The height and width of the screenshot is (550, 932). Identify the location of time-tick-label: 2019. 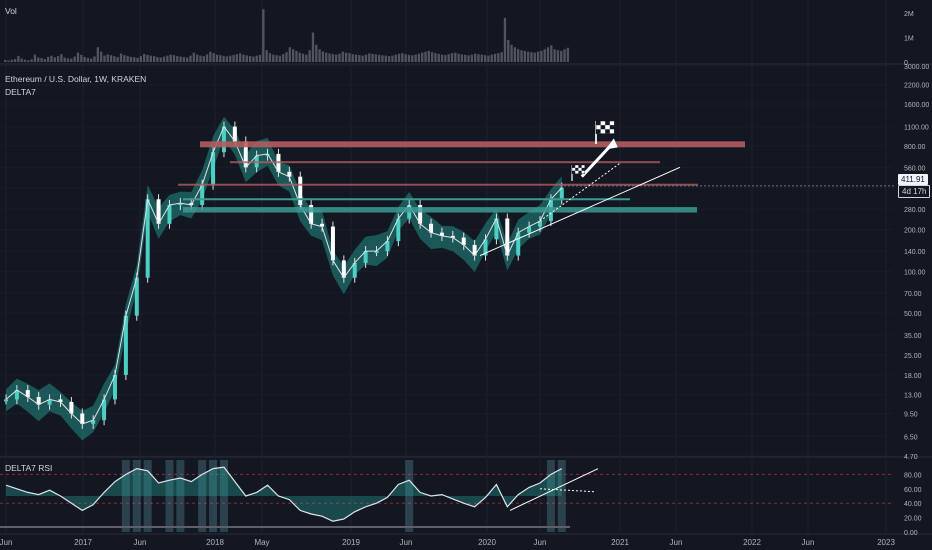
(351, 542).